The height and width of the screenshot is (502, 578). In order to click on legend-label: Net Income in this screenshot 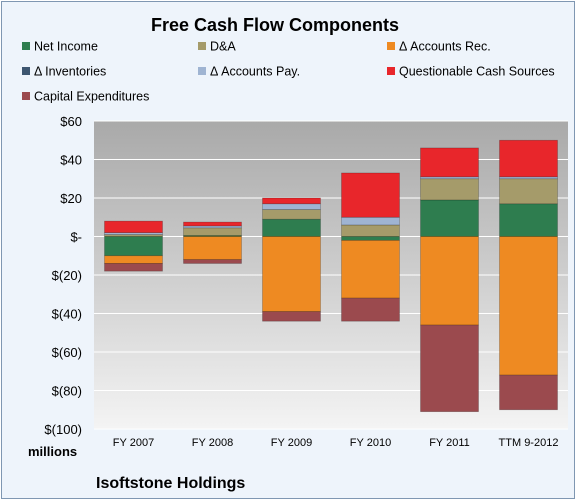, I will do `click(66, 47)`.